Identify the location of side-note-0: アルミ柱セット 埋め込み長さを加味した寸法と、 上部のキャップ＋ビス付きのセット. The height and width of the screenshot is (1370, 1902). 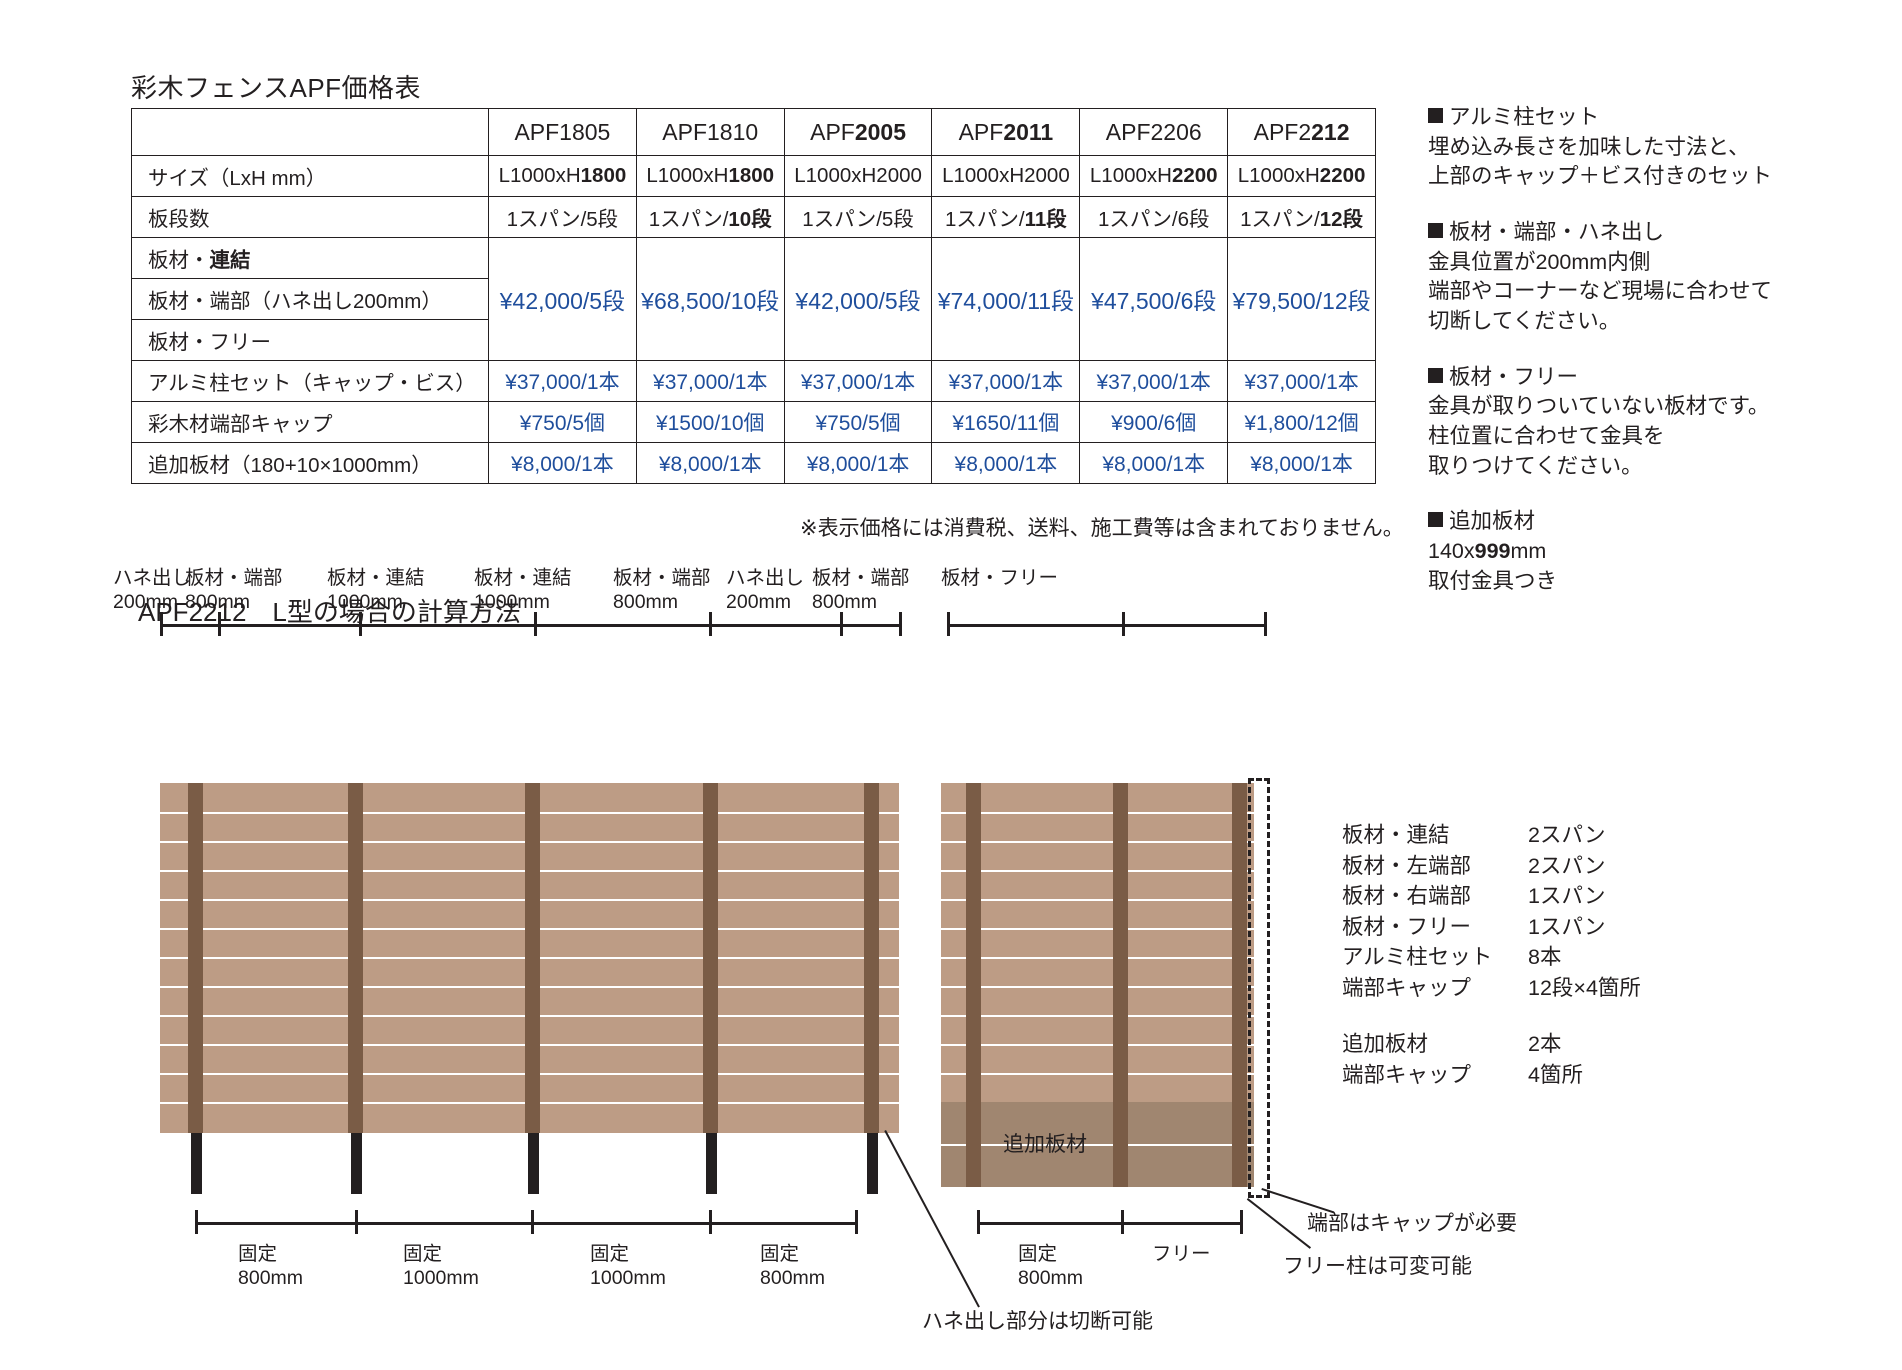
(1653, 147).